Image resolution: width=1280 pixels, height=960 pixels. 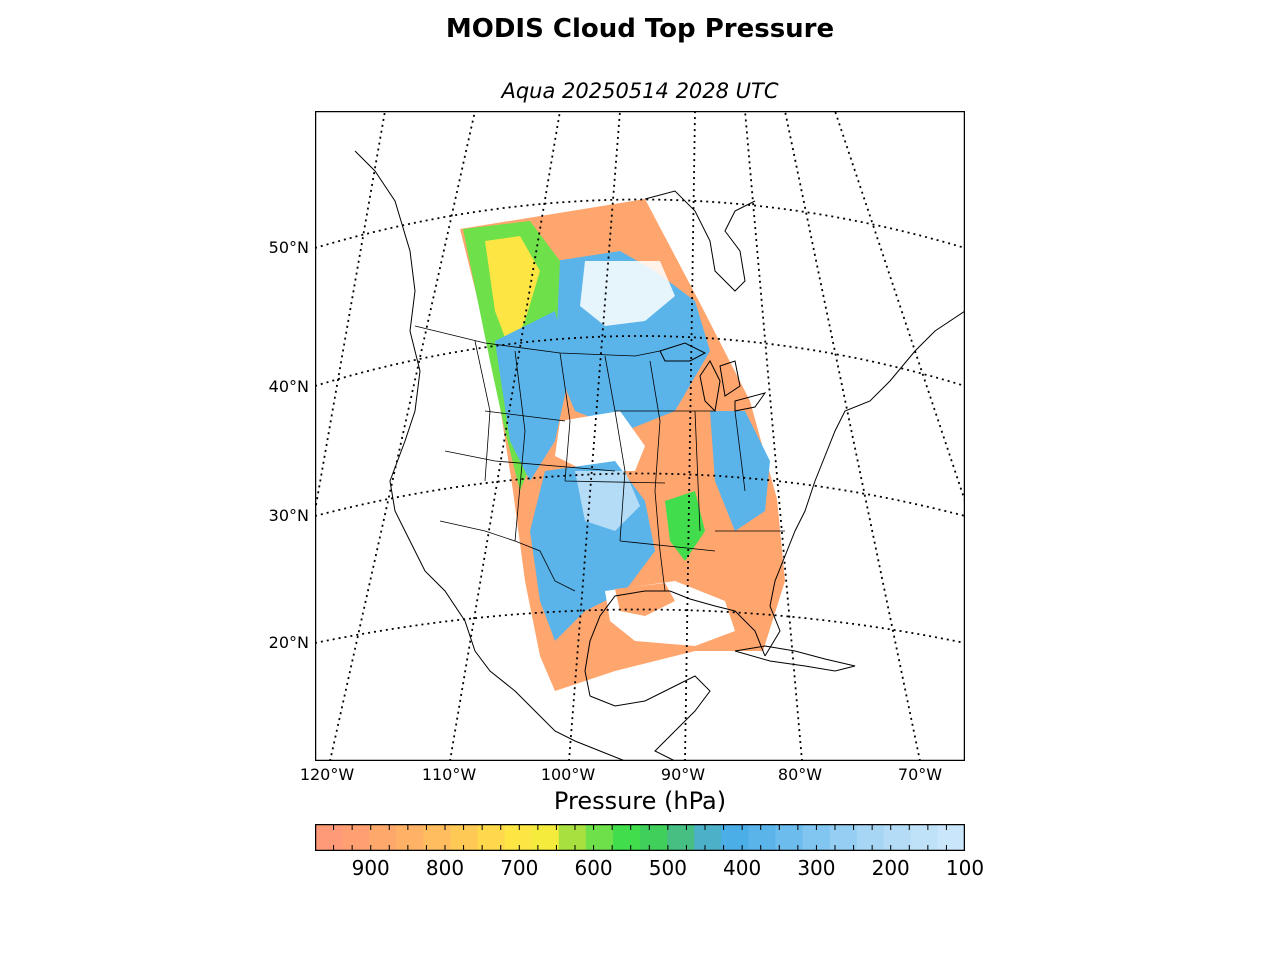 What do you see at coordinates (402, 436) in the screenshot?
I see `meridian-120w` at bounding box center [402, 436].